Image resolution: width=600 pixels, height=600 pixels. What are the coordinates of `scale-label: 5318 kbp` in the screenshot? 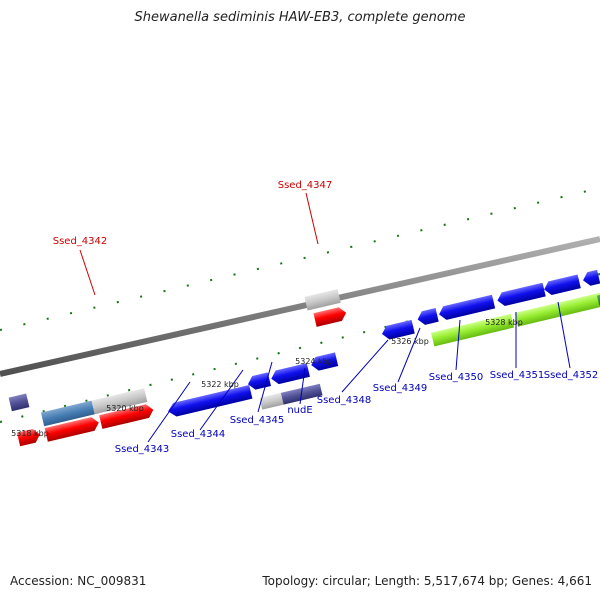 It's located at (30, 433).